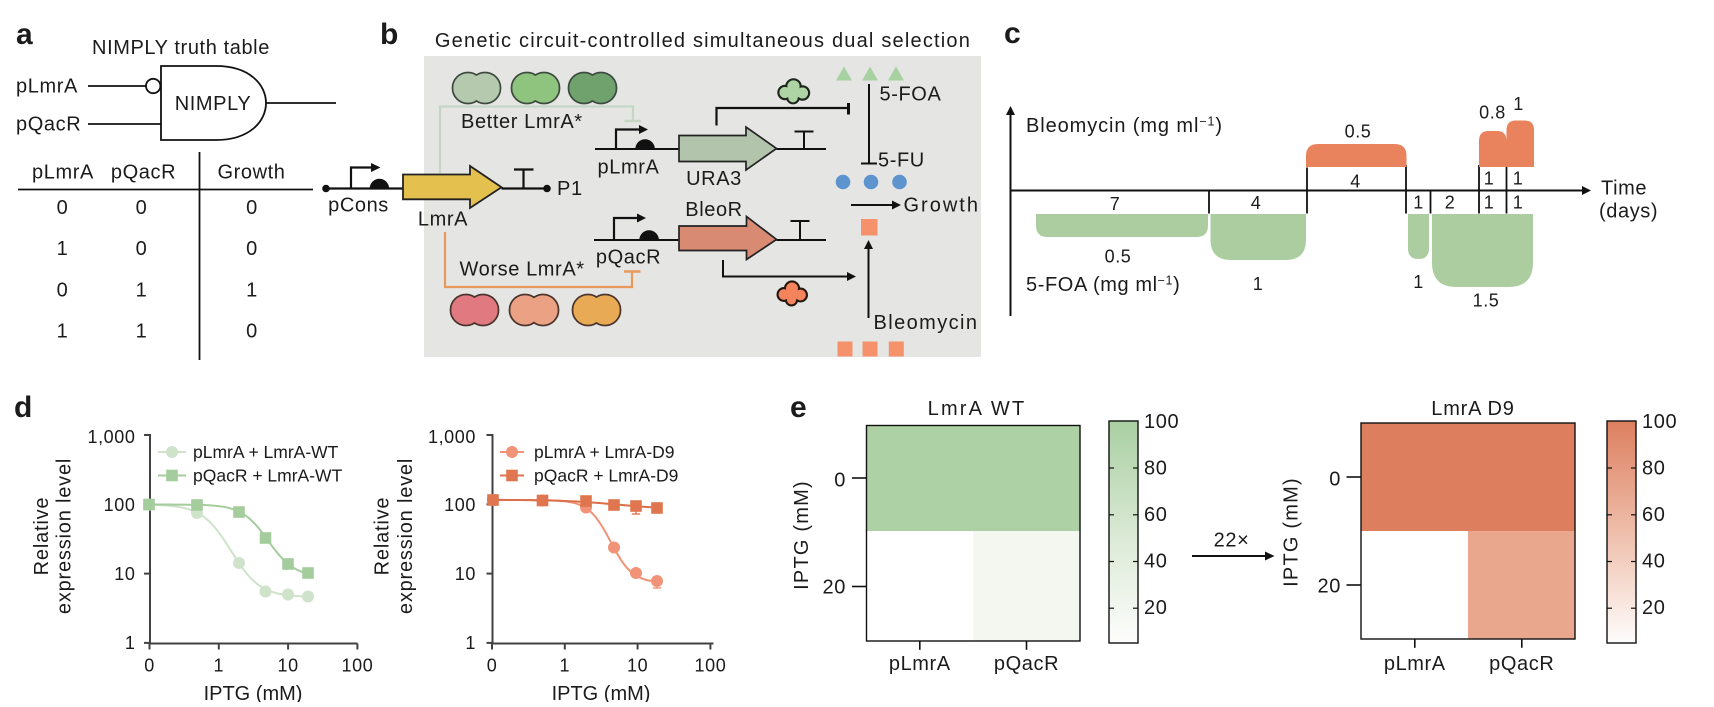 Image resolution: width=1714 pixels, height=707 pixels. I want to click on svg-text: LmrA WT, so click(977, 409).